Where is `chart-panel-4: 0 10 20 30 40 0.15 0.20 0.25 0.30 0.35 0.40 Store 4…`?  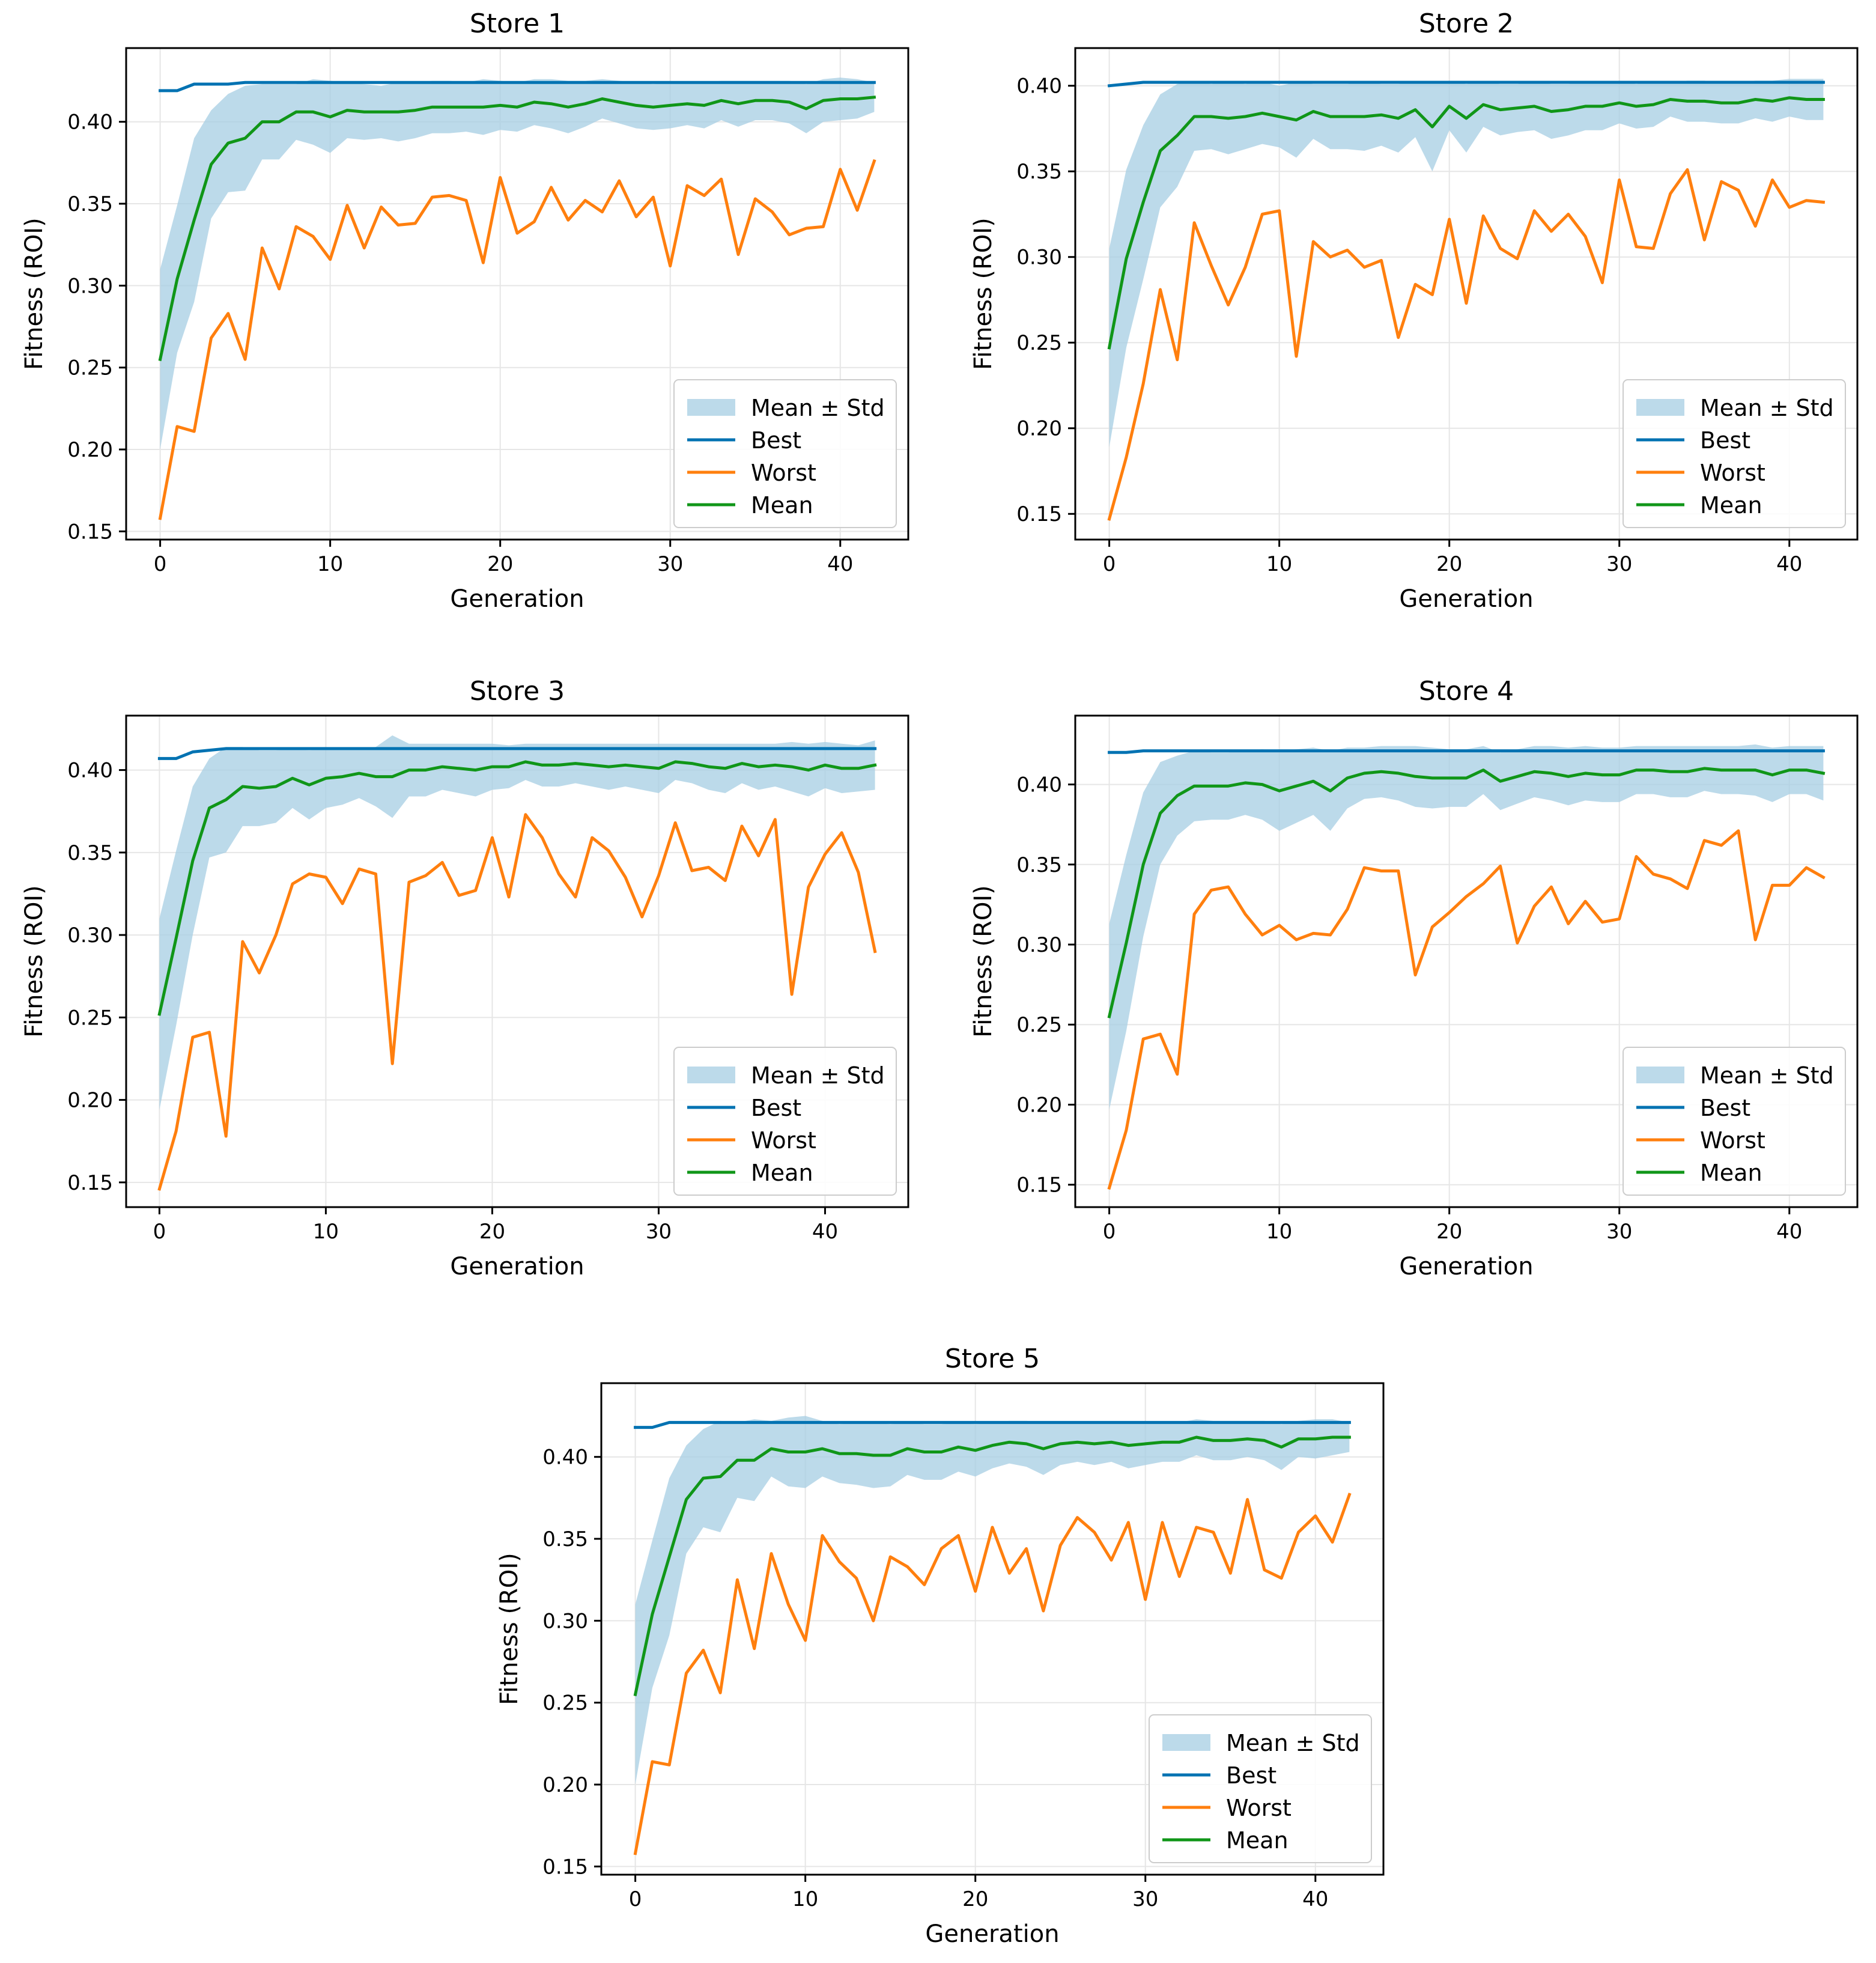
chart-panel-4: 0 10 20 30 40 0.15 0.20 0.25 0.30 0.35 0.40 Store 4… is located at coordinates (1414, 978).